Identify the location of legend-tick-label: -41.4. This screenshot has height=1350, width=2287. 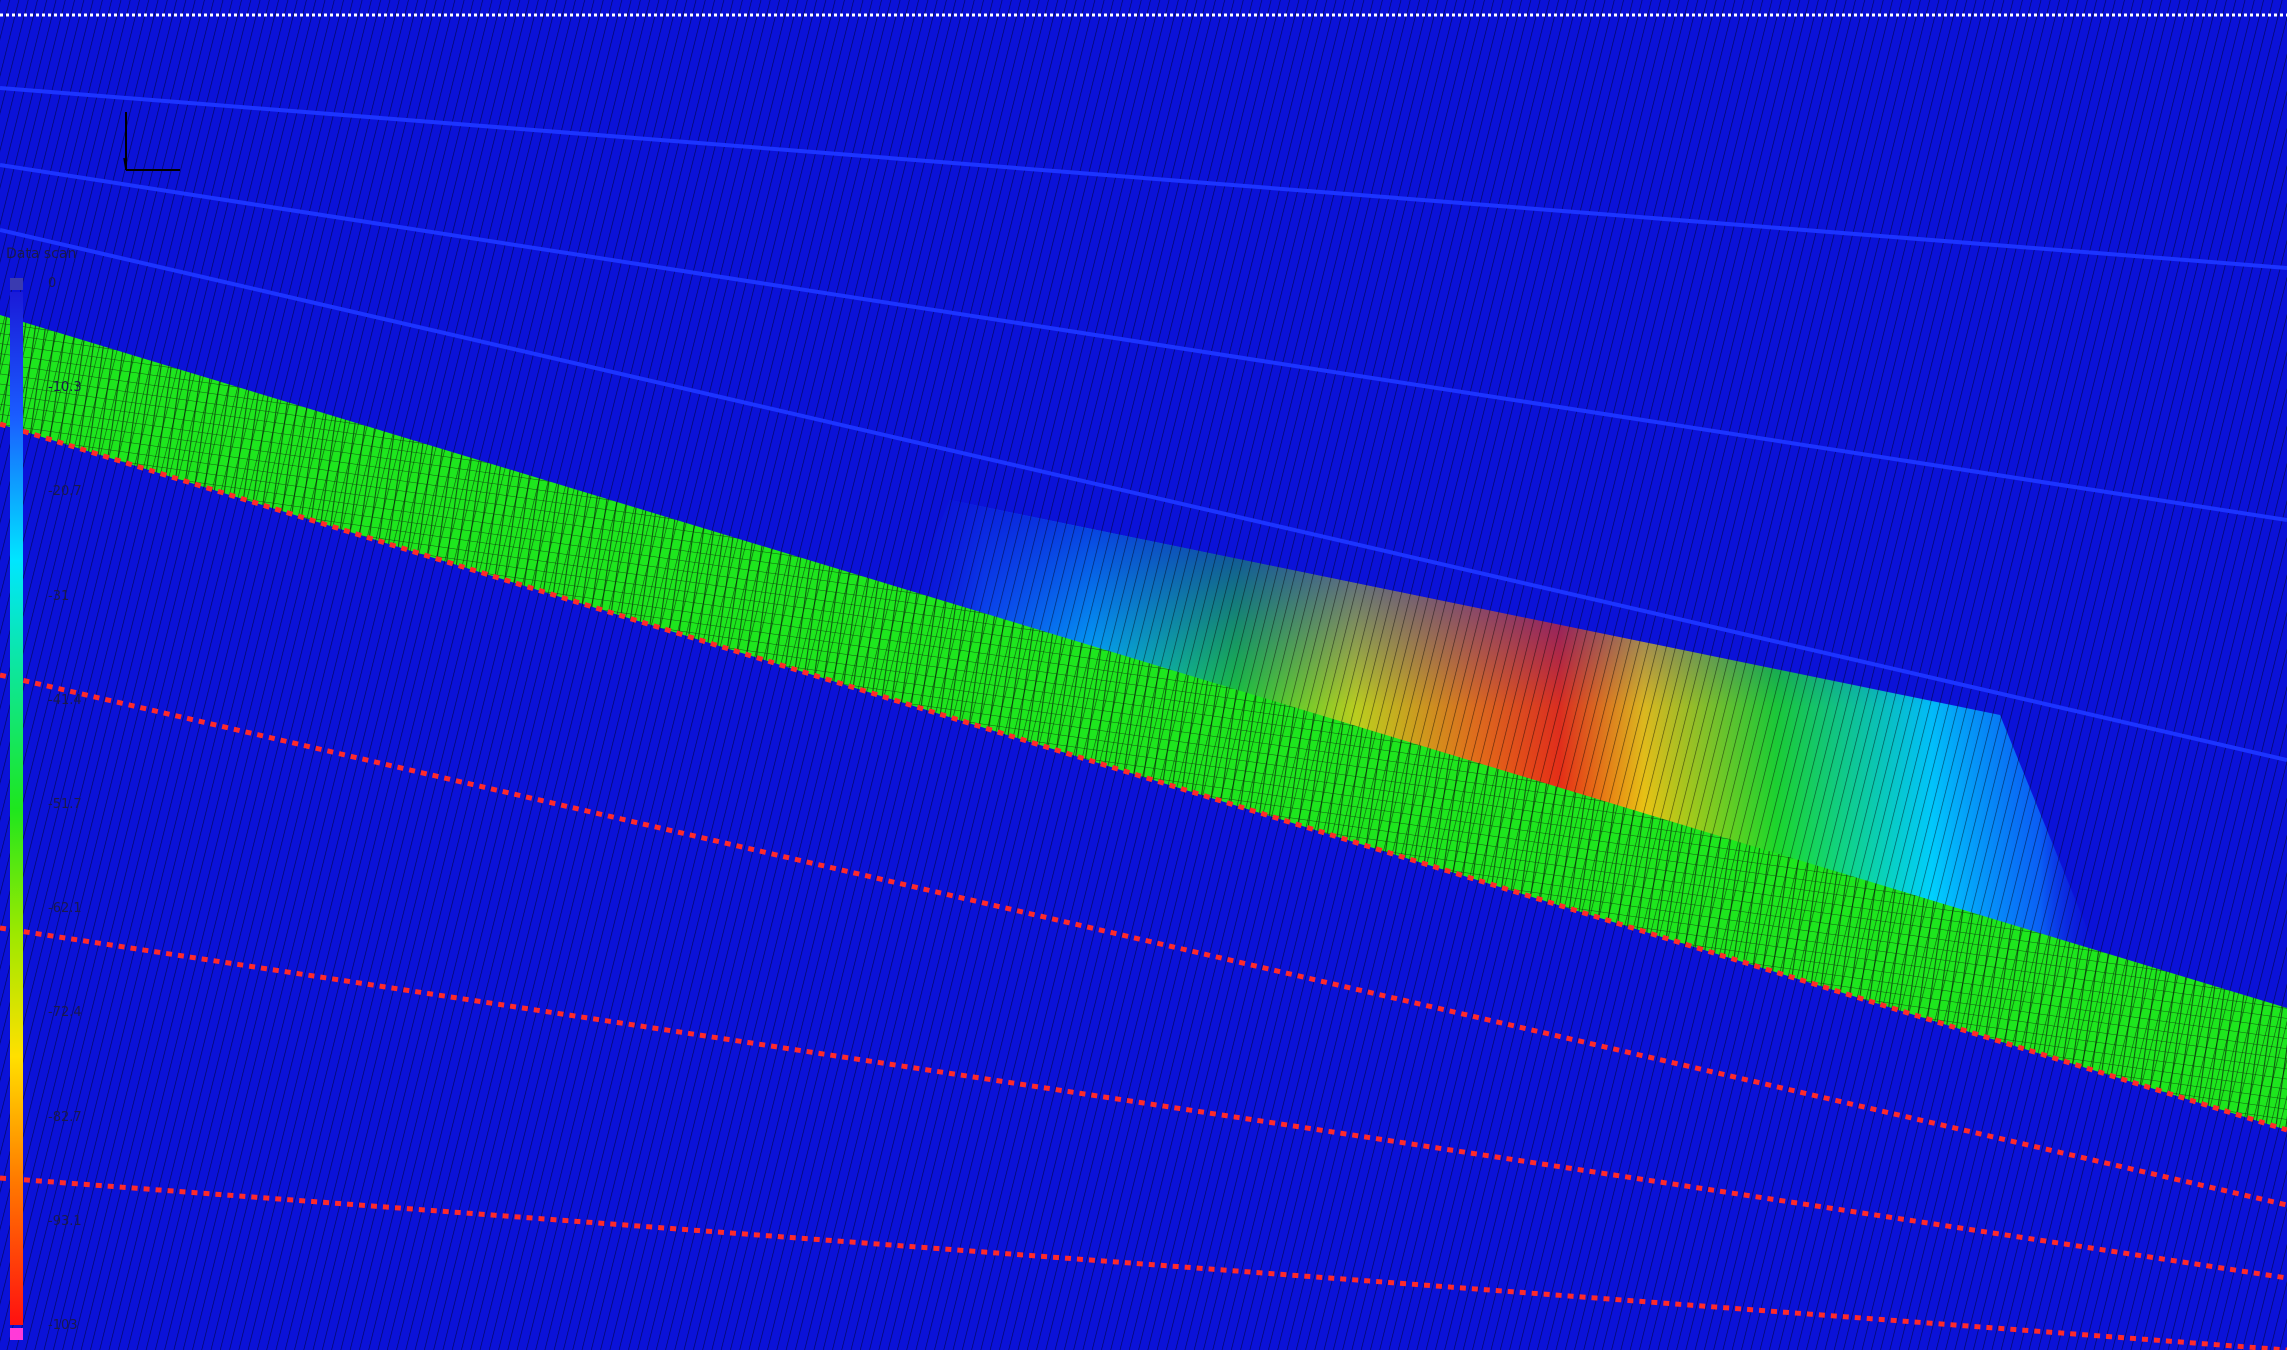
(65, 700).